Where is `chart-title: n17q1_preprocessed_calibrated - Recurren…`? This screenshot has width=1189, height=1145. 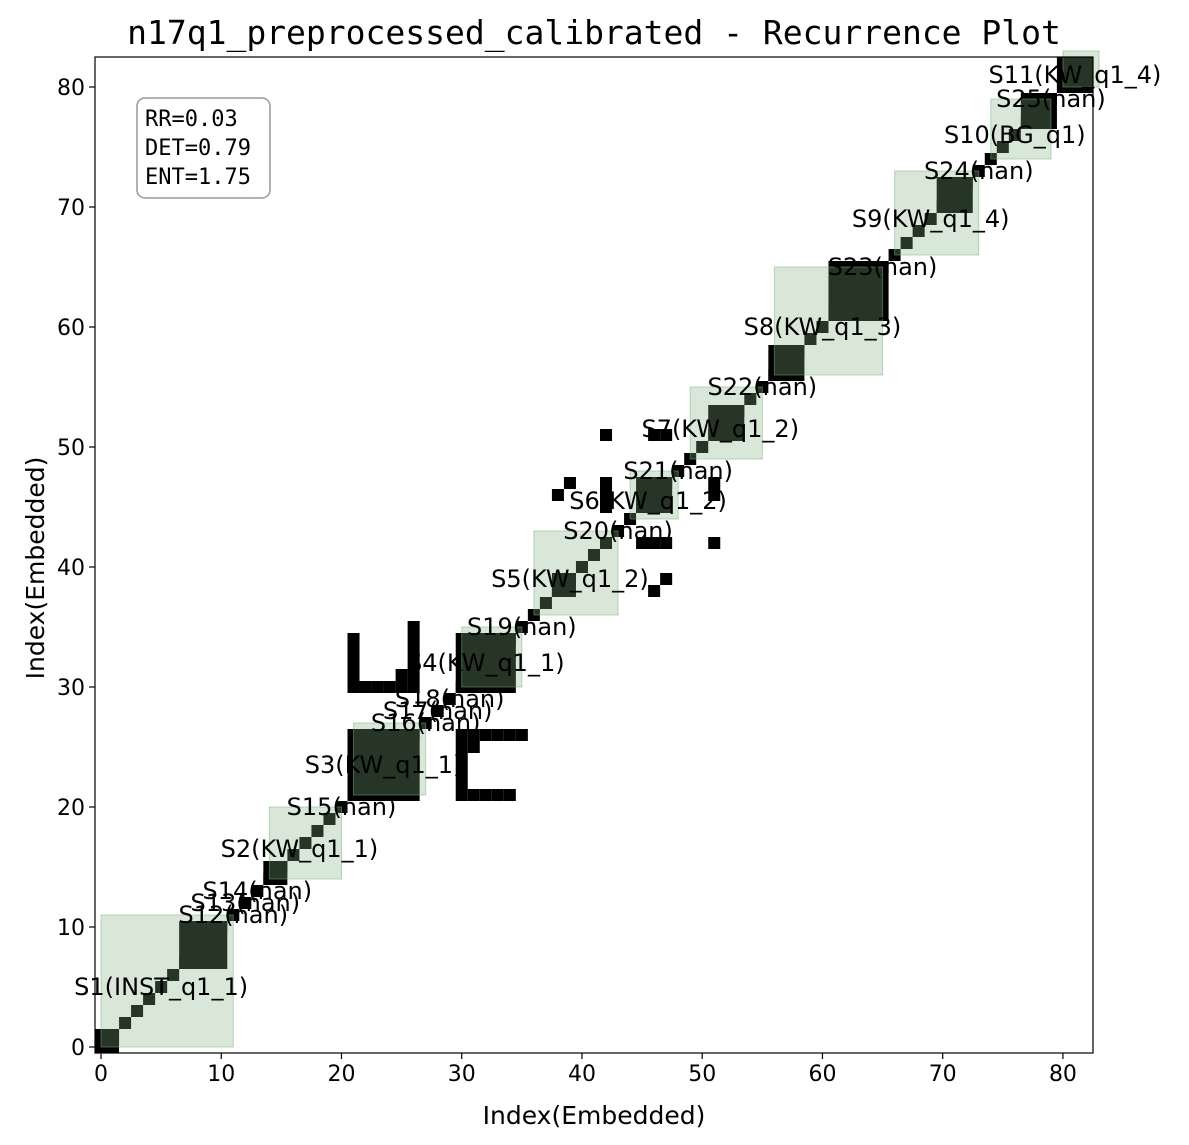
chart-title: n17q1_preprocessed_calibrated - Recurren… is located at coordinates (594, 33).